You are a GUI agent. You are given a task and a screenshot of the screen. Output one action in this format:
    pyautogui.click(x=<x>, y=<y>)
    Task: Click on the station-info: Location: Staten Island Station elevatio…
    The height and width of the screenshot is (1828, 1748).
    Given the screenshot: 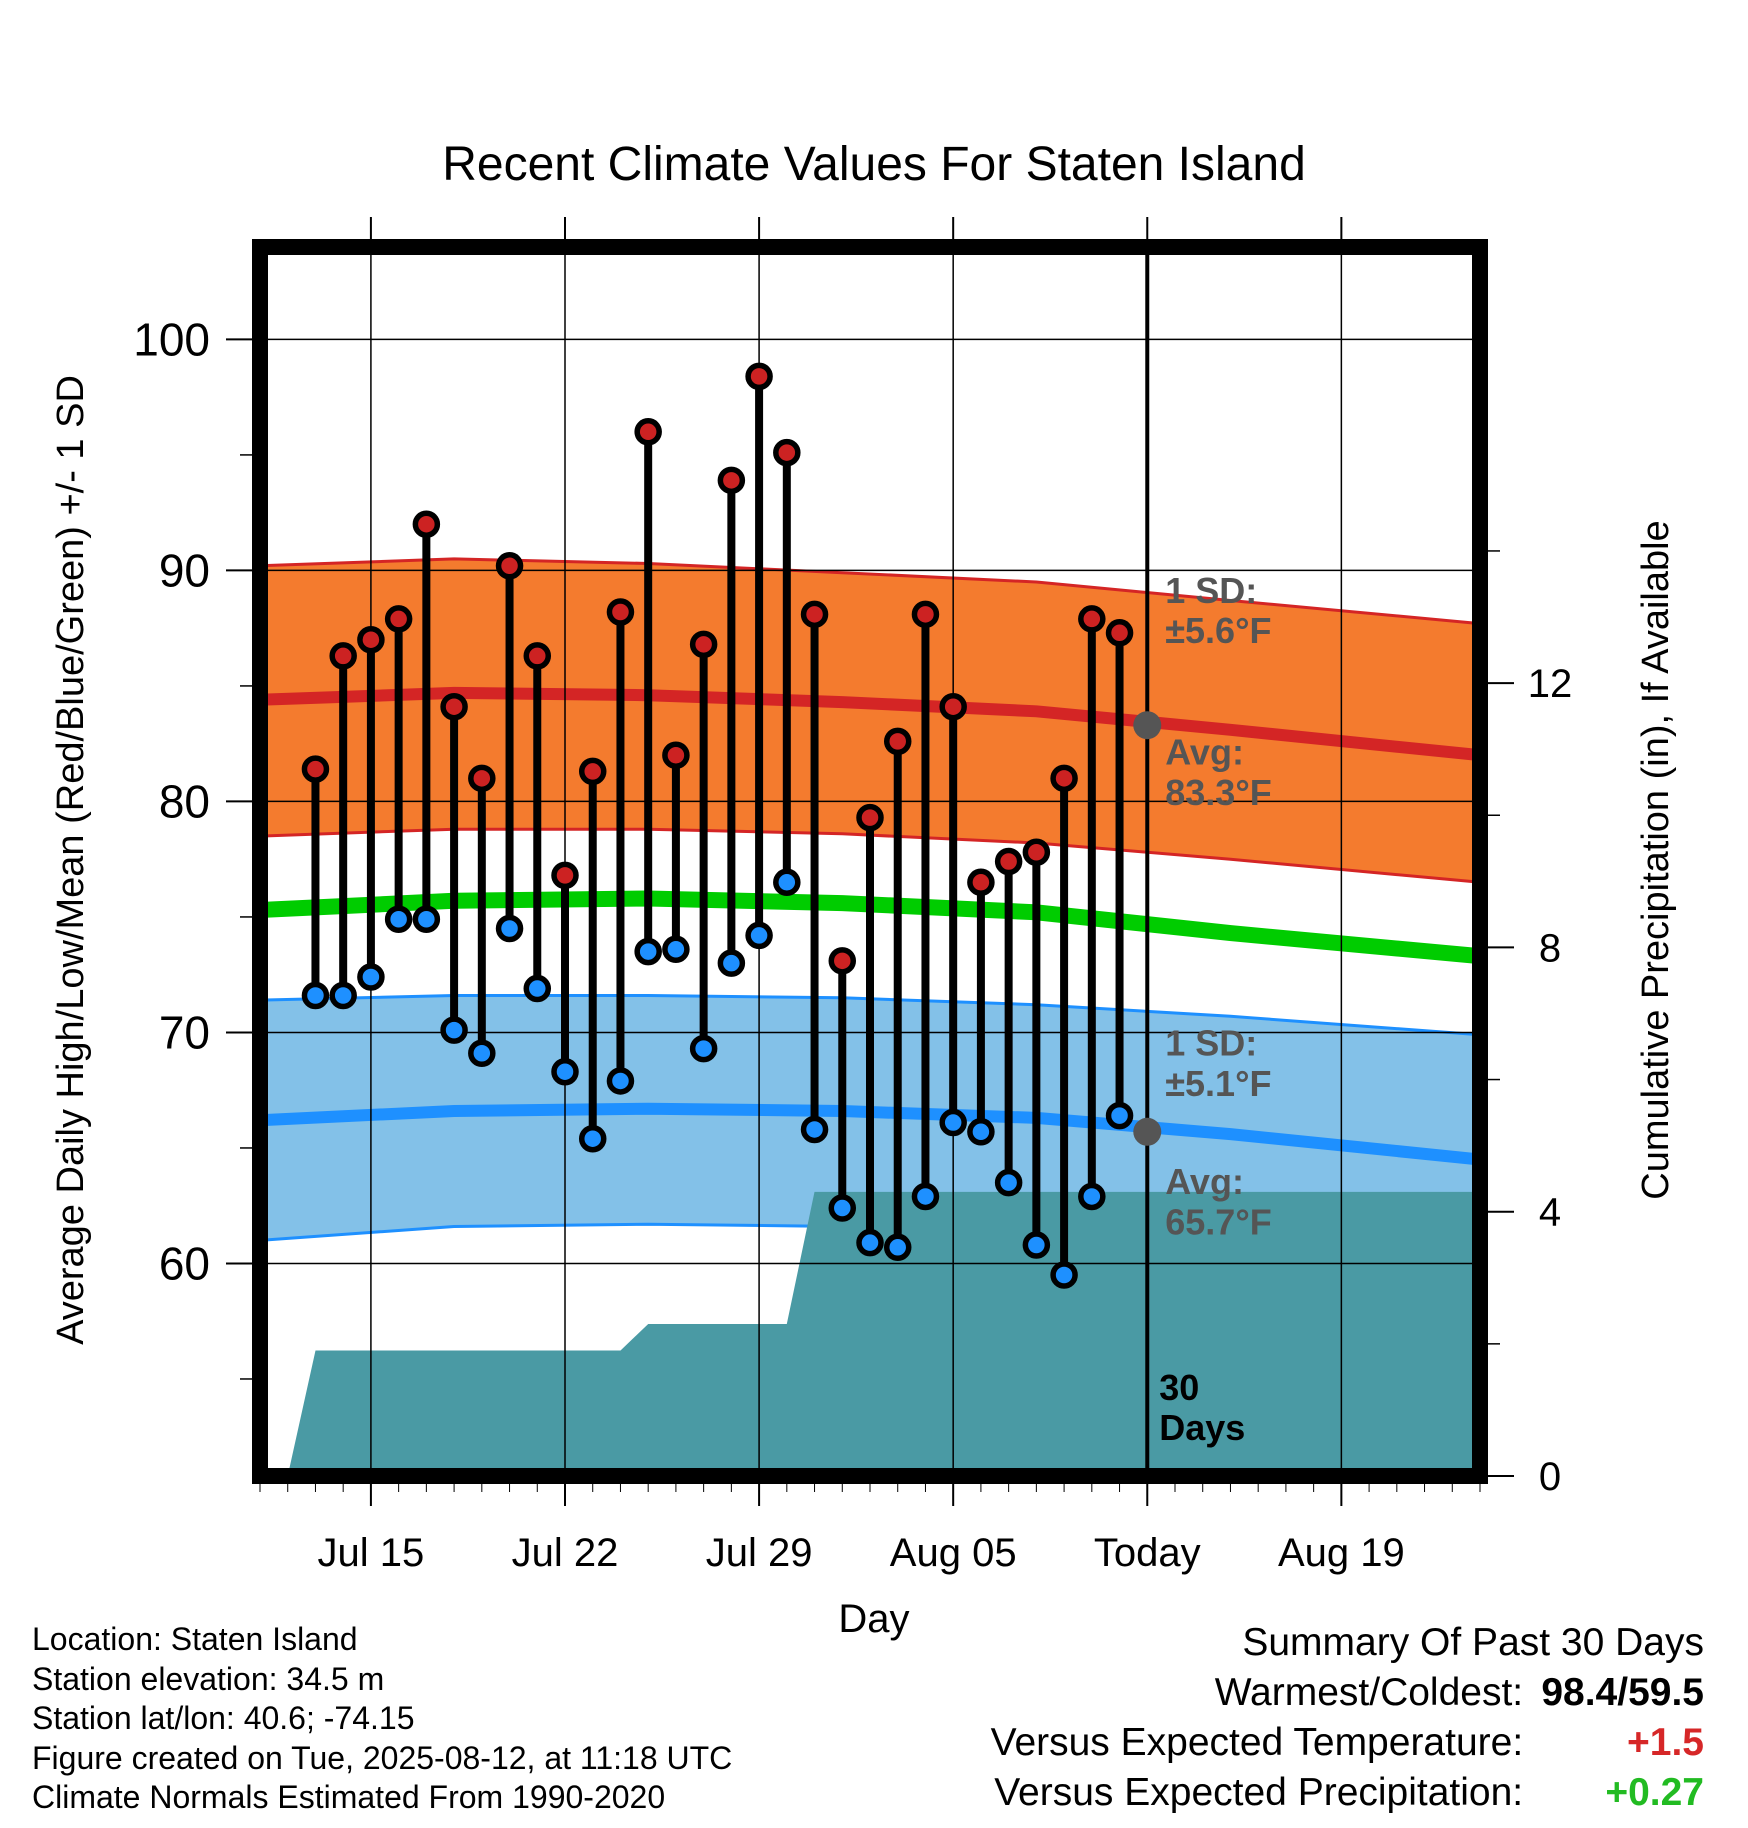 What is the action you would take?
    pyautogui.click(x=382, y=1719)
    